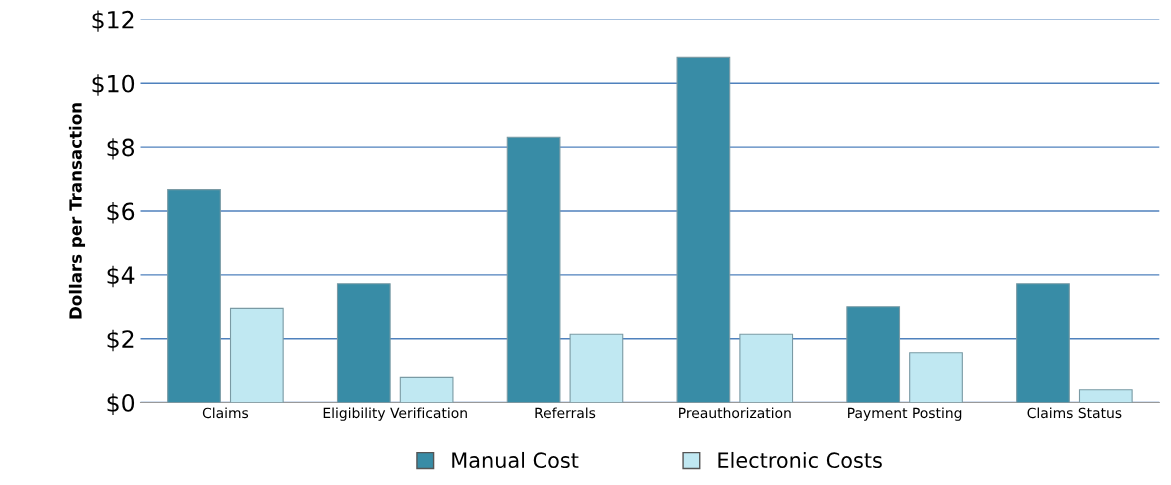  I want to click on y-tick-label: $6, so click(121, 213).